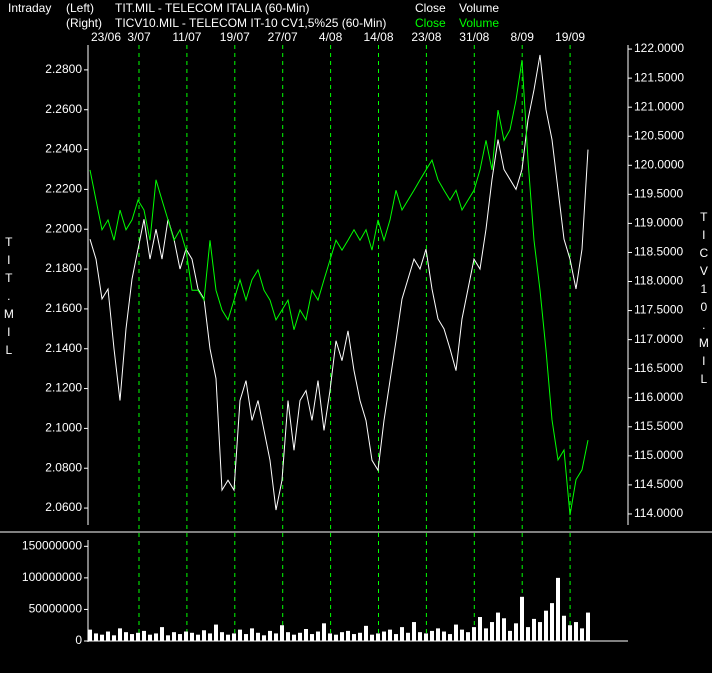 This screenshot has height=673, width=712. What do you see at coordinates (63, 428) in the screenshot?
I see `y-tick-label: 2.1000` at bounding box center [63, 428].